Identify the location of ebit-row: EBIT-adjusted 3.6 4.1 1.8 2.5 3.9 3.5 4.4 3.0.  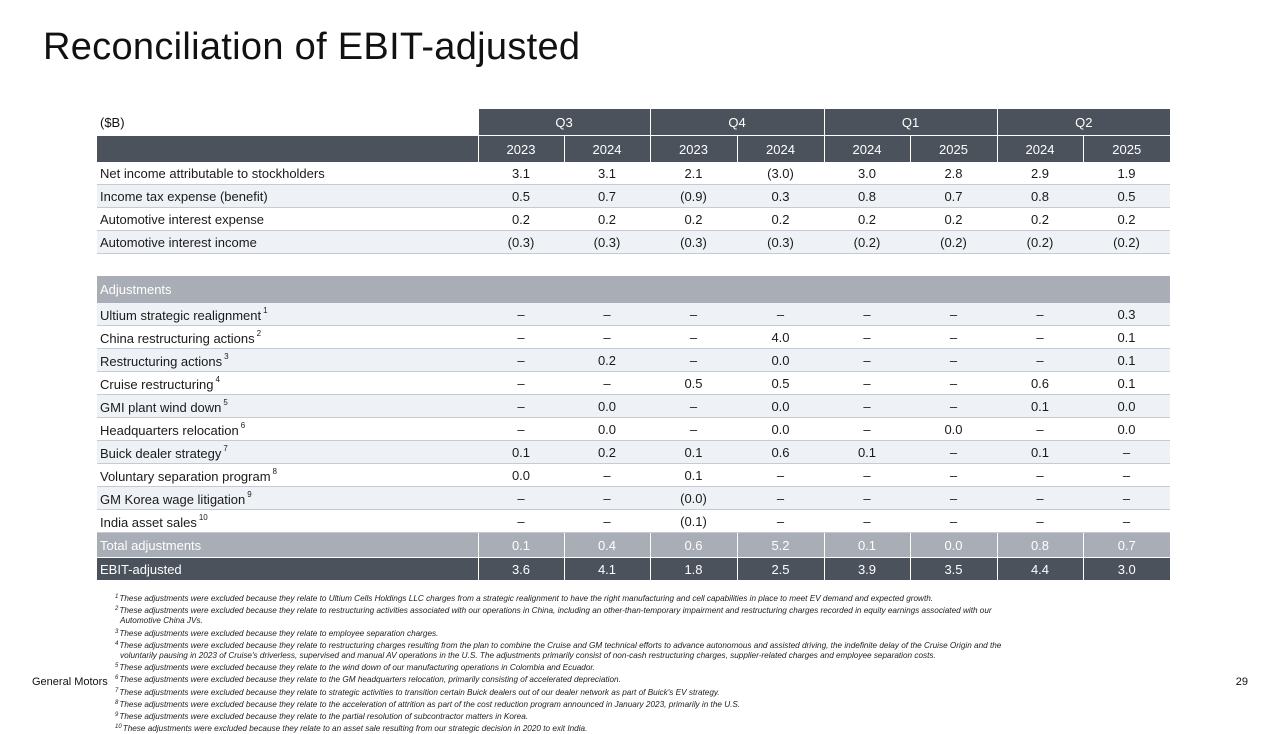
(633, 568).